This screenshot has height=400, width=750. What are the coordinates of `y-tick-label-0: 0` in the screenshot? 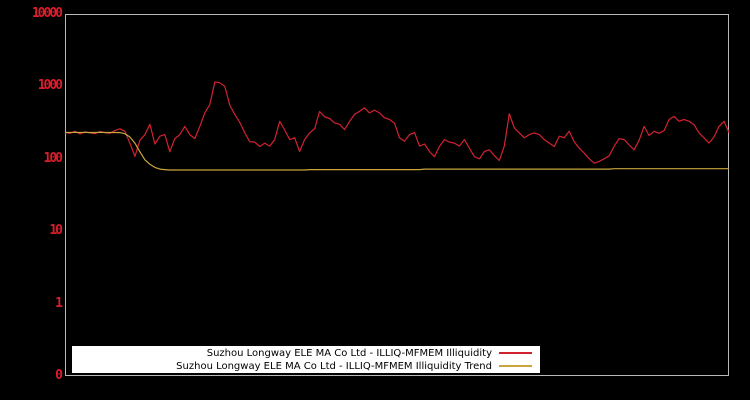 It's located at (59, 375).